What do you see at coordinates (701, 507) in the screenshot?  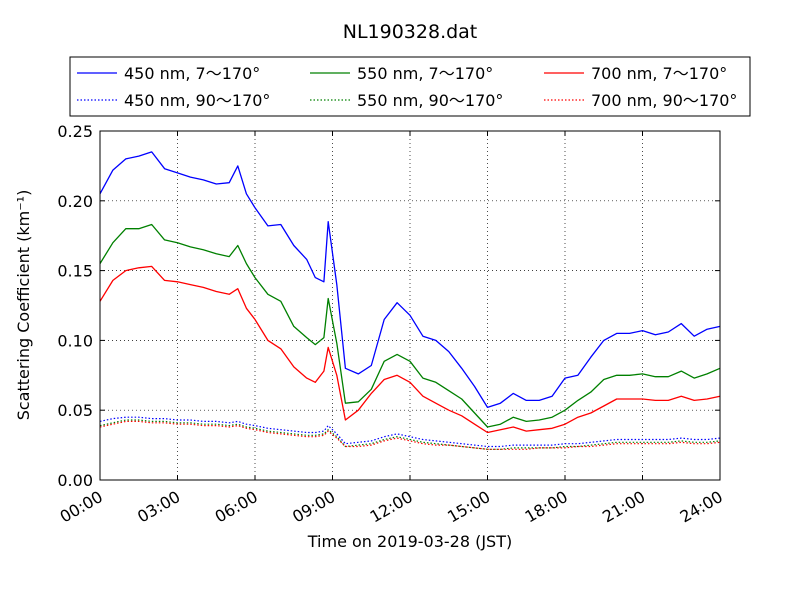 I see `x-tick-label: 24:00` at bounding box center [701, 507].